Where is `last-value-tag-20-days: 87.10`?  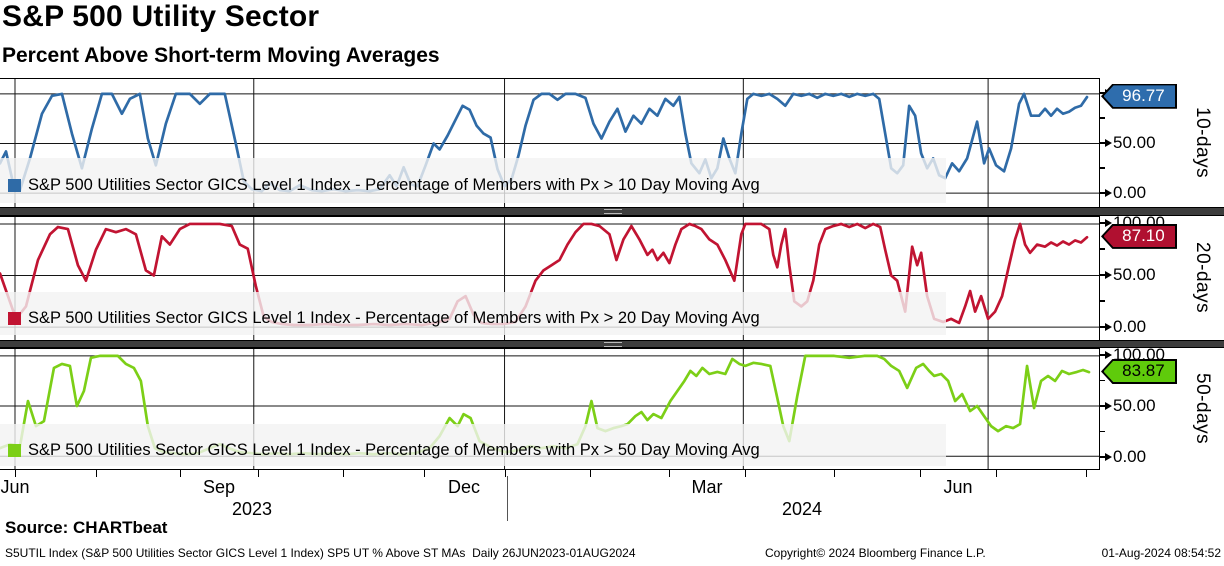
last-value-tag-20-days: 87.10 is located at coordinates (1139, 236).